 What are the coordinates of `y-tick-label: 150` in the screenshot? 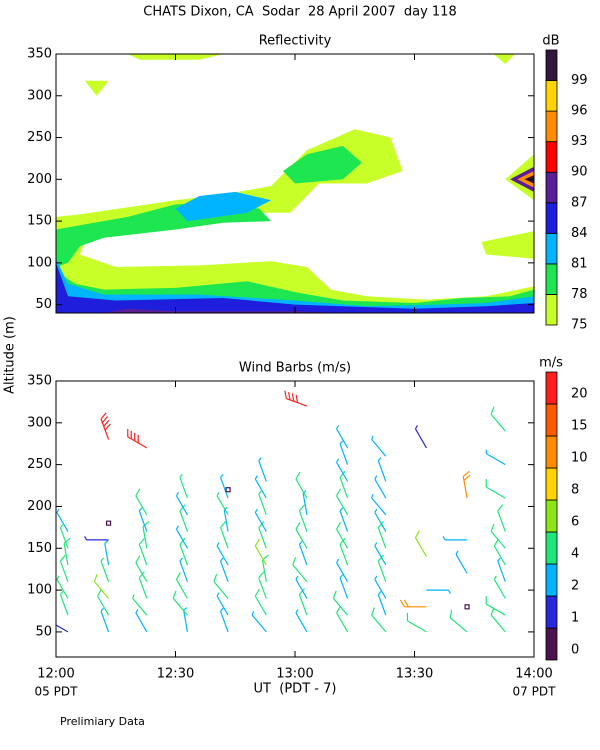 It's located at (39, 221).